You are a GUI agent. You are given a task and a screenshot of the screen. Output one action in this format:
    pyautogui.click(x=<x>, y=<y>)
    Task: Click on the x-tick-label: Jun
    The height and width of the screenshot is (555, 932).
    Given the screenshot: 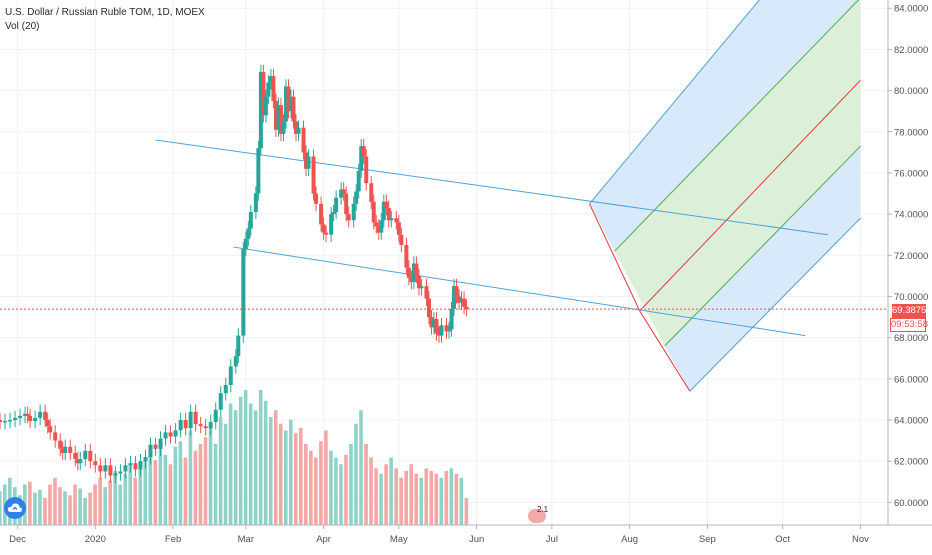 What is the action you would take?
    pyautogui.click(x=476, y=539)
    